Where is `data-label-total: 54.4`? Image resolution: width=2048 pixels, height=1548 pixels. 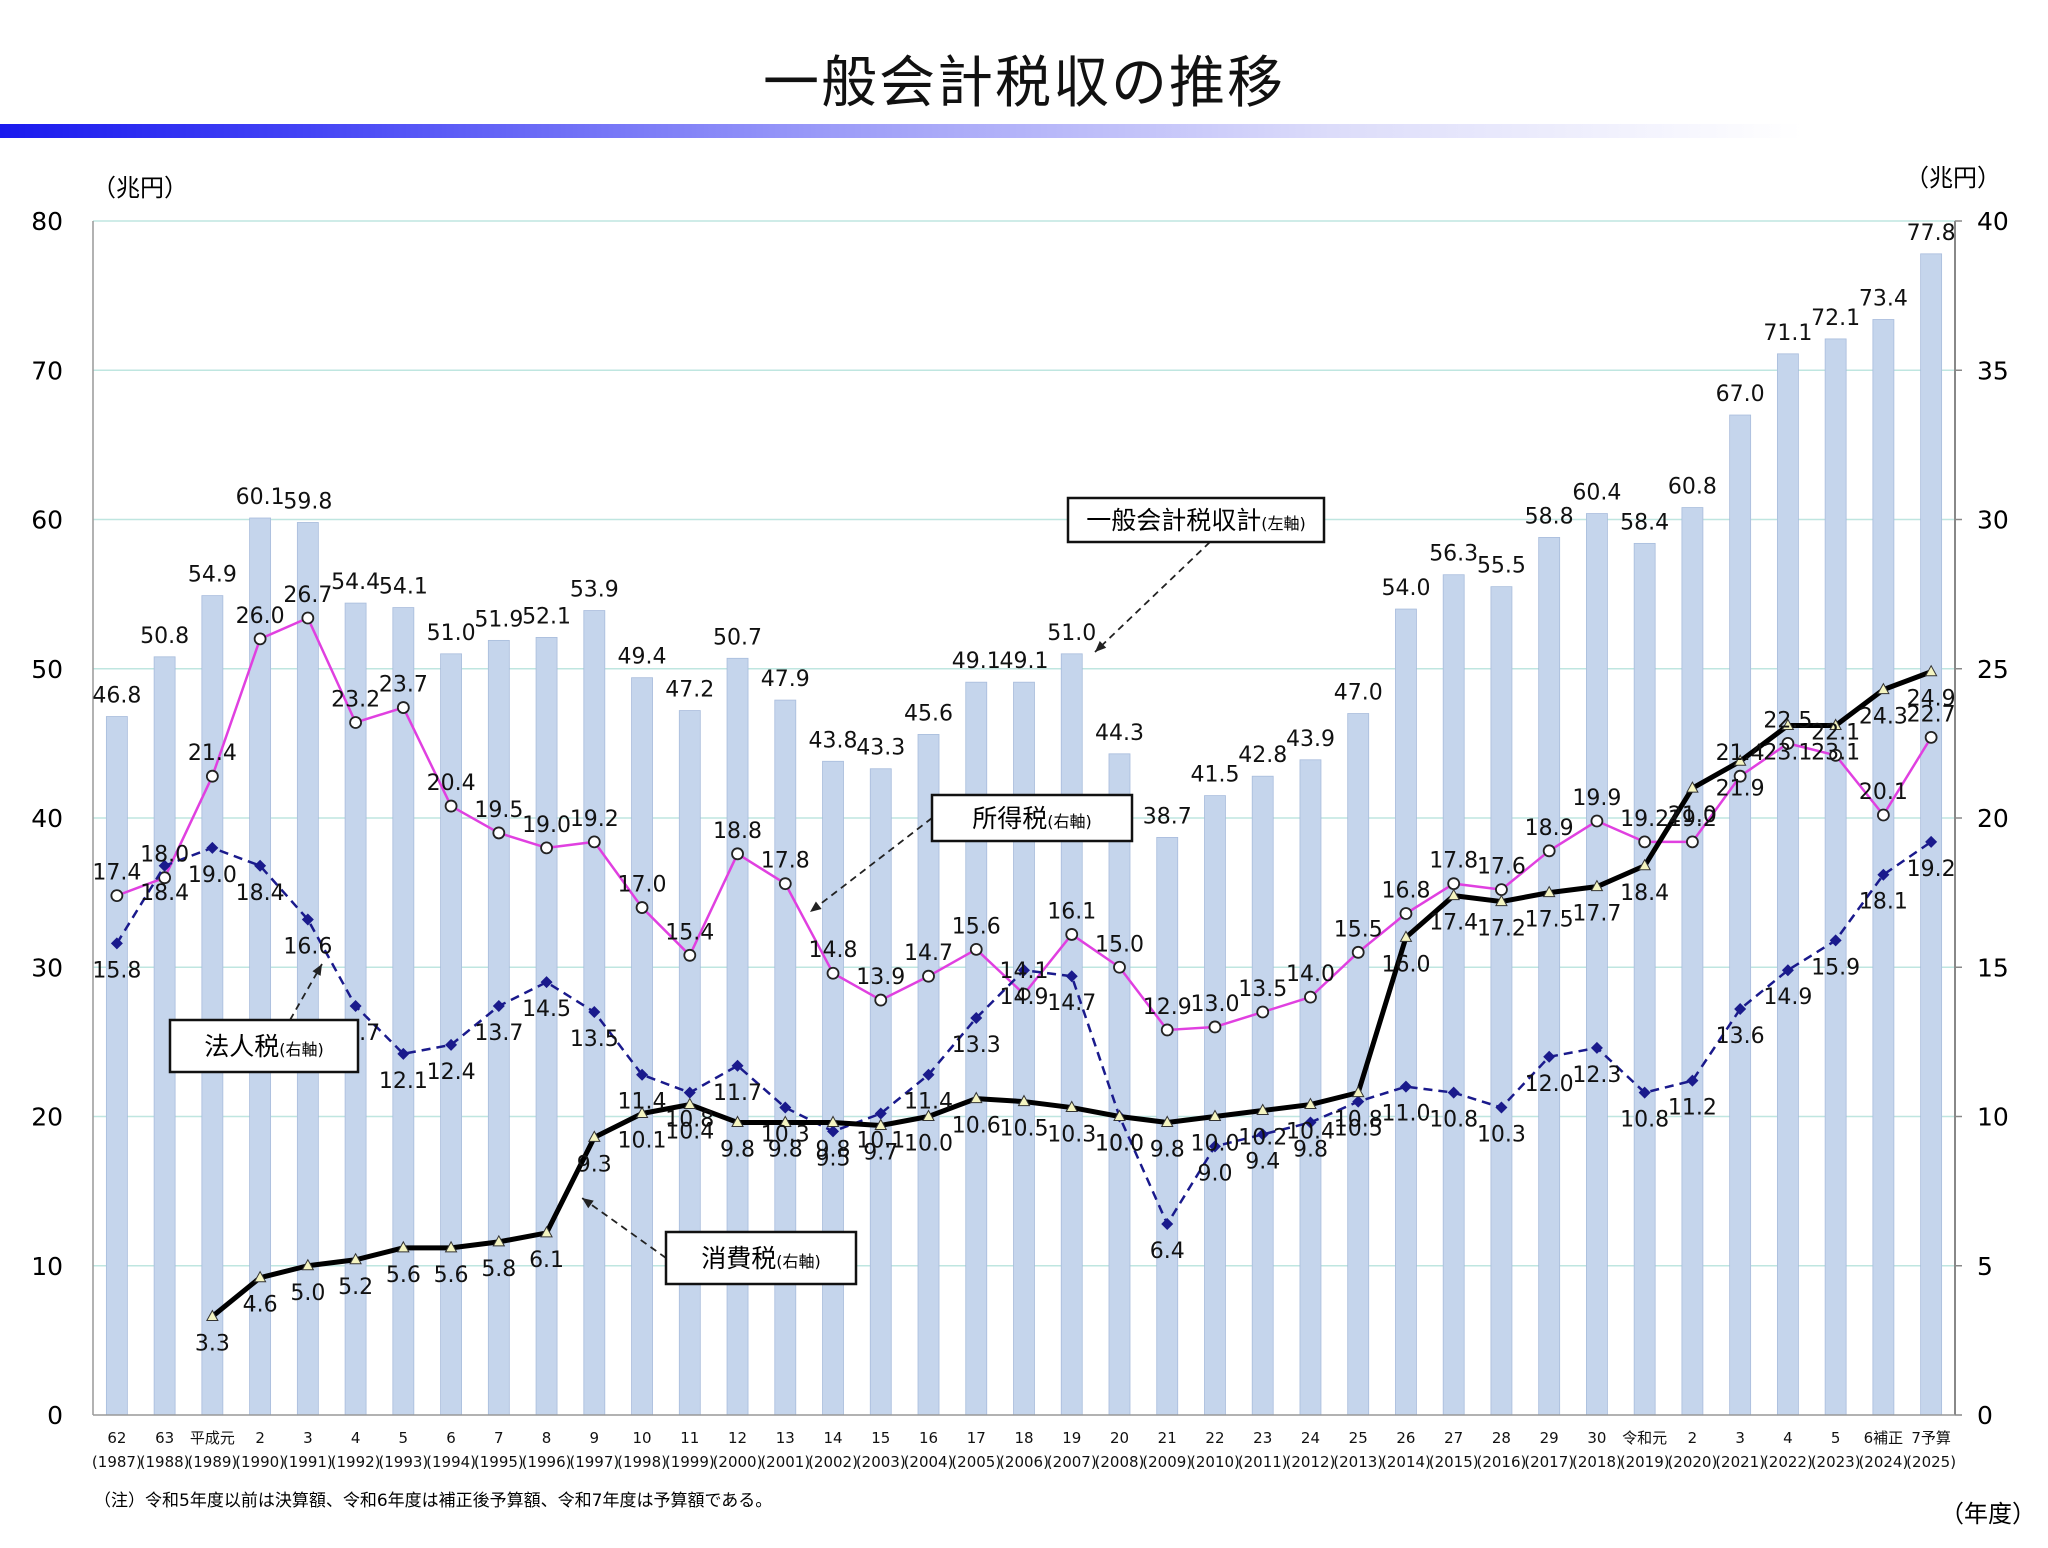 data-label-total: 54.4 is located at coordinates (355, 582).